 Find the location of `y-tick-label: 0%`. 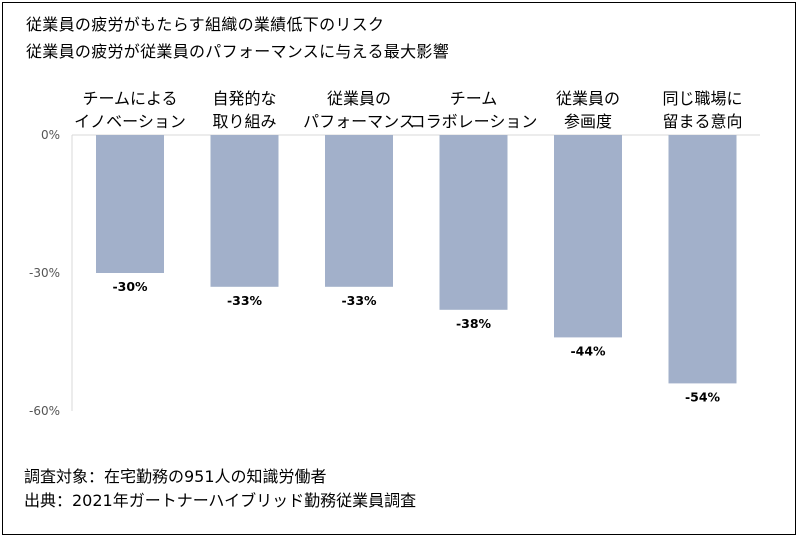

y-tick-label: 0% is located at coordinates (50, 135).